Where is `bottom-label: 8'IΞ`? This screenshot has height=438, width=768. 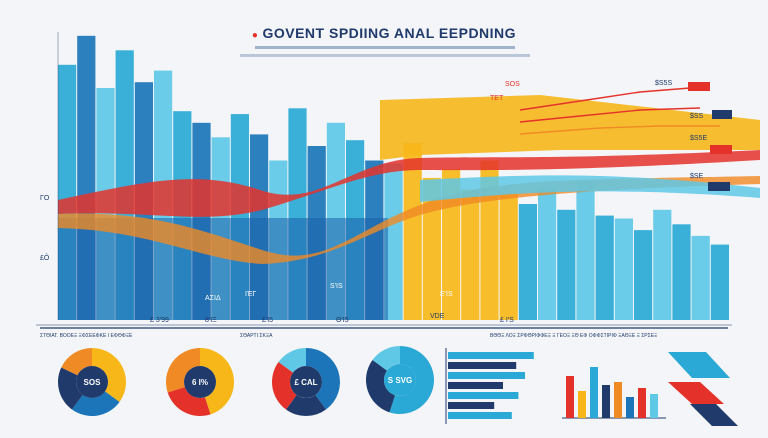 bottom-label: 8'IΞ is located at coordinates (211, 320).